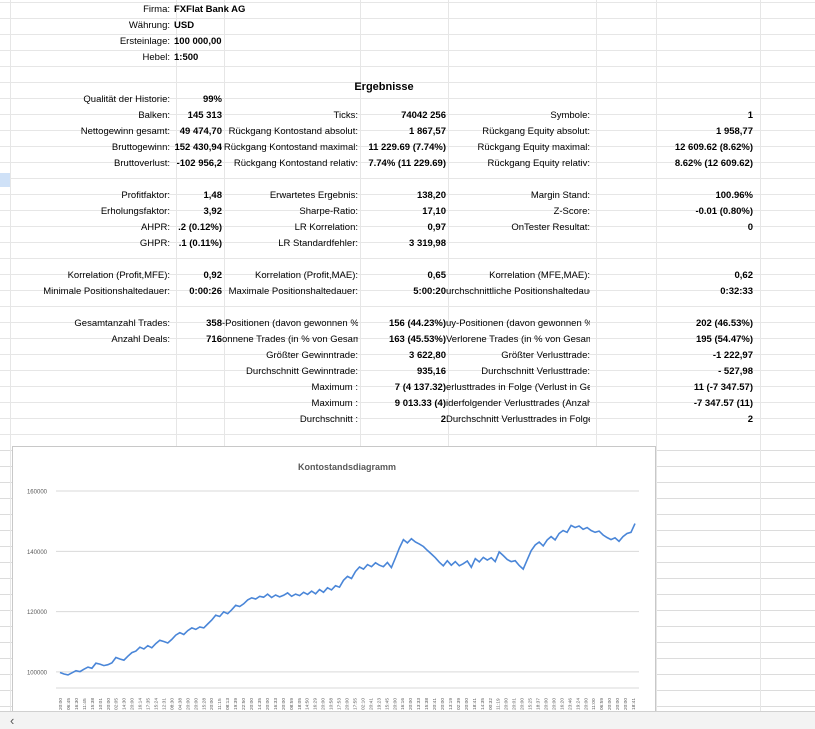  I want to click on stat-label: Rückgang Kontostand absolut:, so click(293, 131).